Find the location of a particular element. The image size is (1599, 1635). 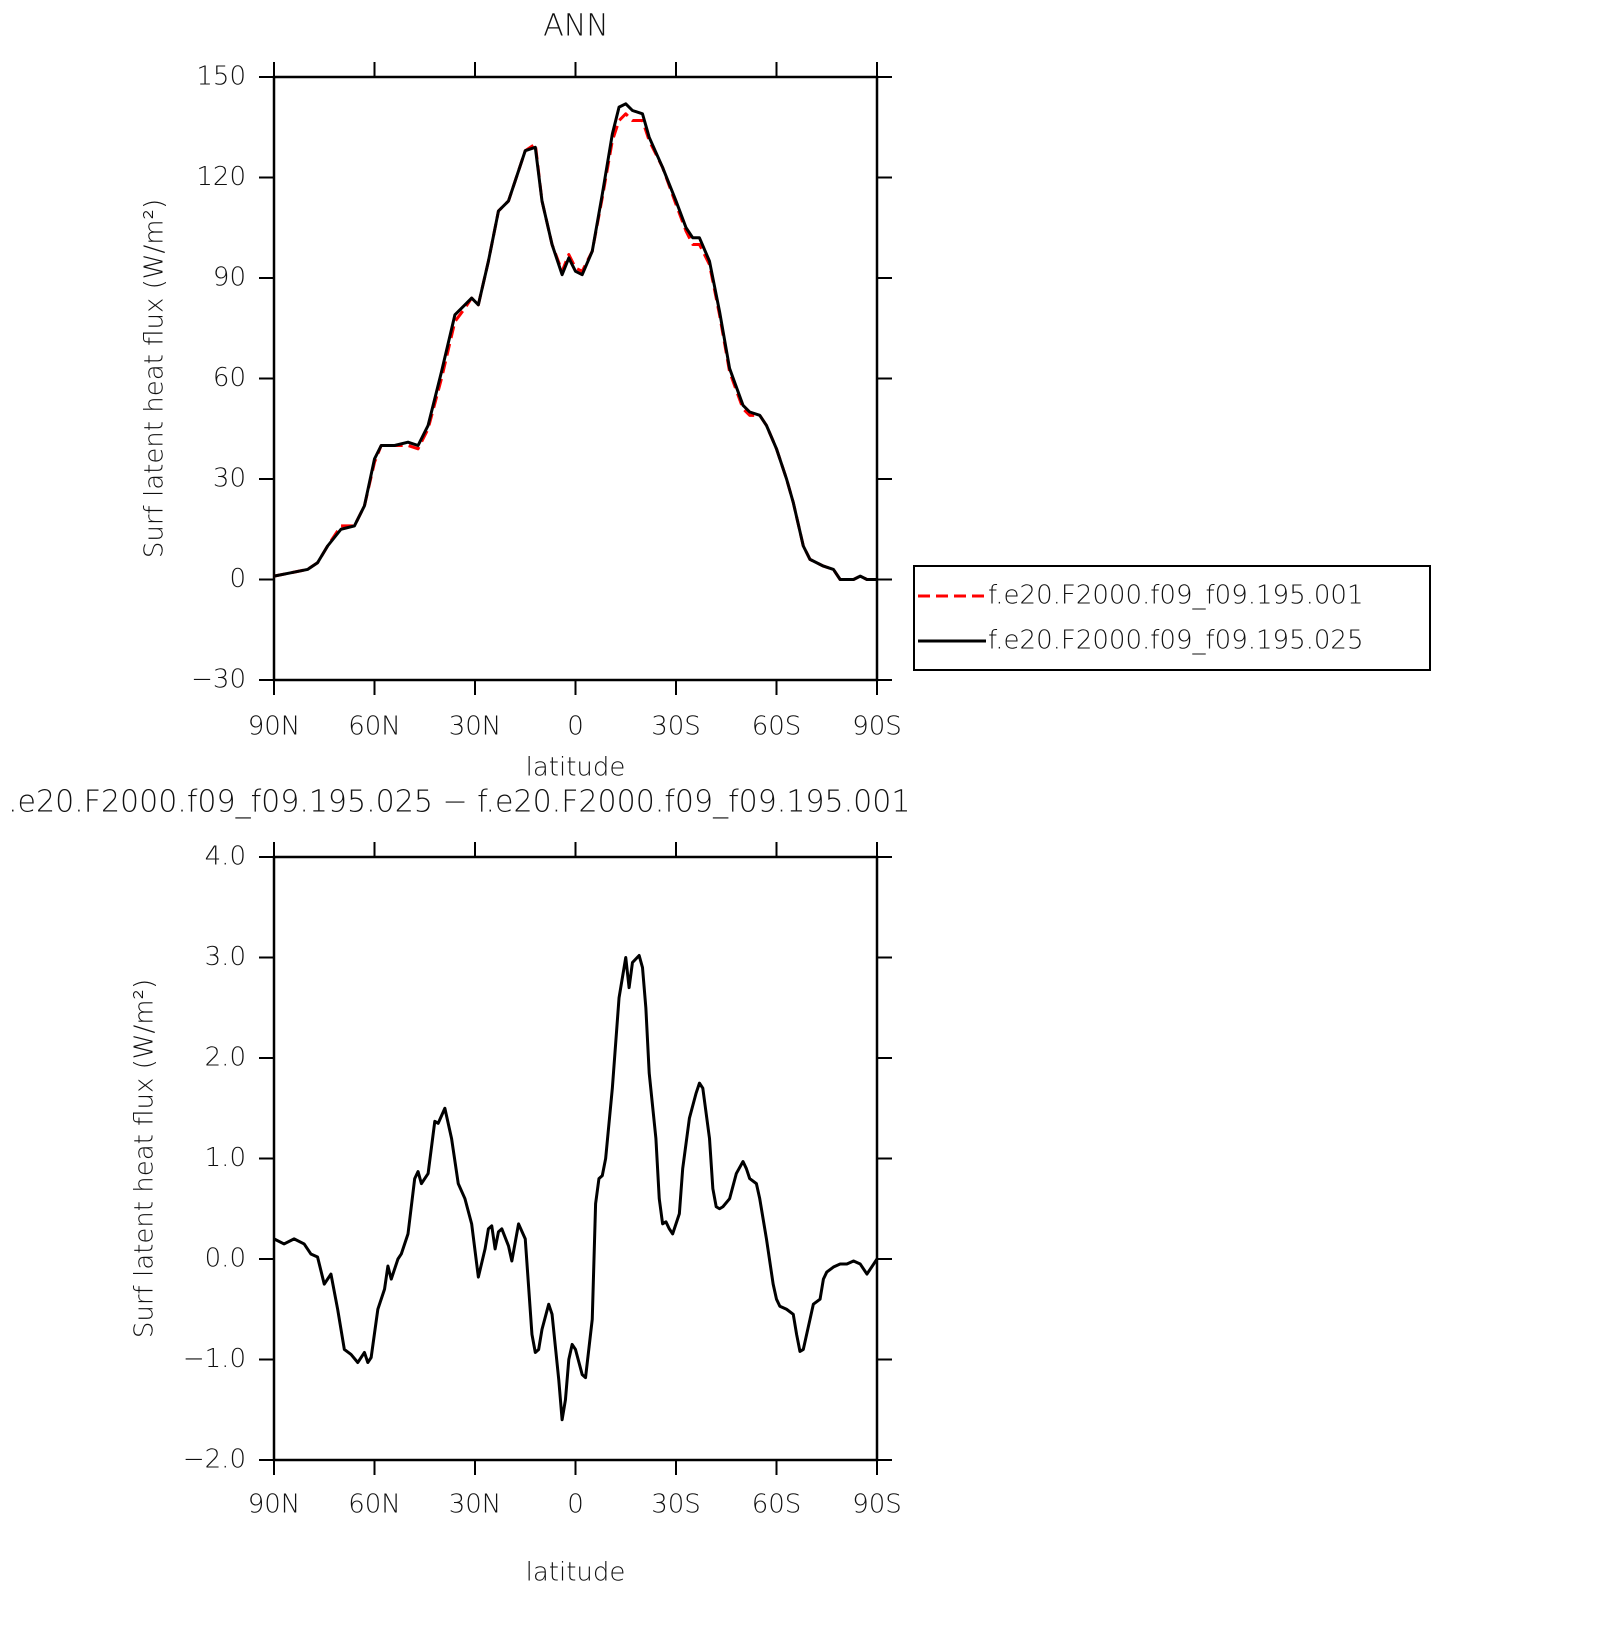

chart-title: ANN is located at coordinates (575, 26).